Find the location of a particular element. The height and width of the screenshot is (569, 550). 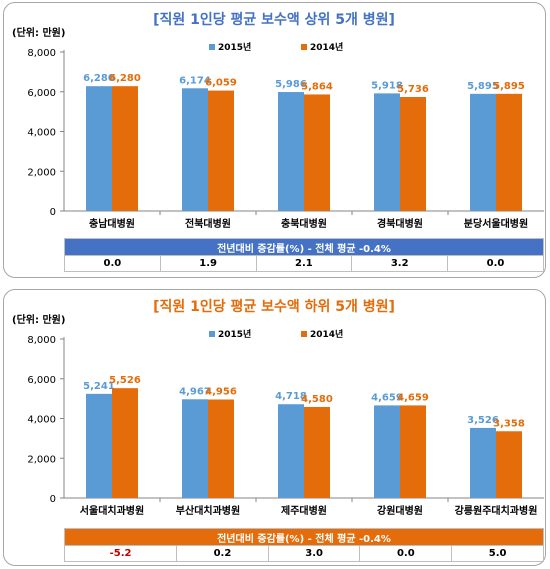

data-label: 4,967 is located at coordinates (195, 391).